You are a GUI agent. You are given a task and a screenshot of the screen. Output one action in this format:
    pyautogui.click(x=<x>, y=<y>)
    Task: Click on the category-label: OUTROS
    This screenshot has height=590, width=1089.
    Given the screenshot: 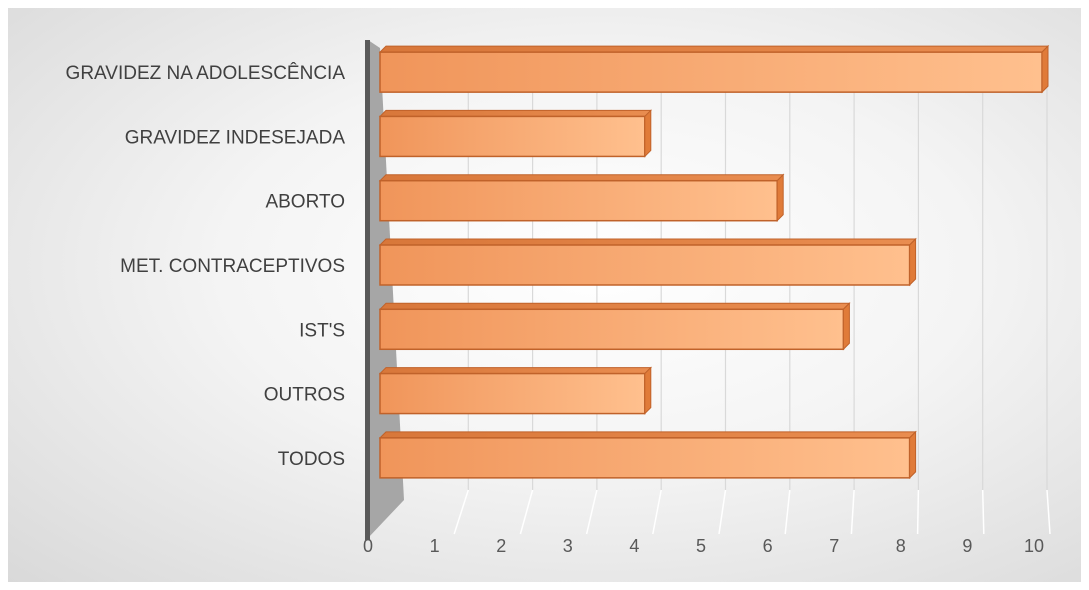 What is the action you would take?
    pyautogui.click(x=304, y=395)
    